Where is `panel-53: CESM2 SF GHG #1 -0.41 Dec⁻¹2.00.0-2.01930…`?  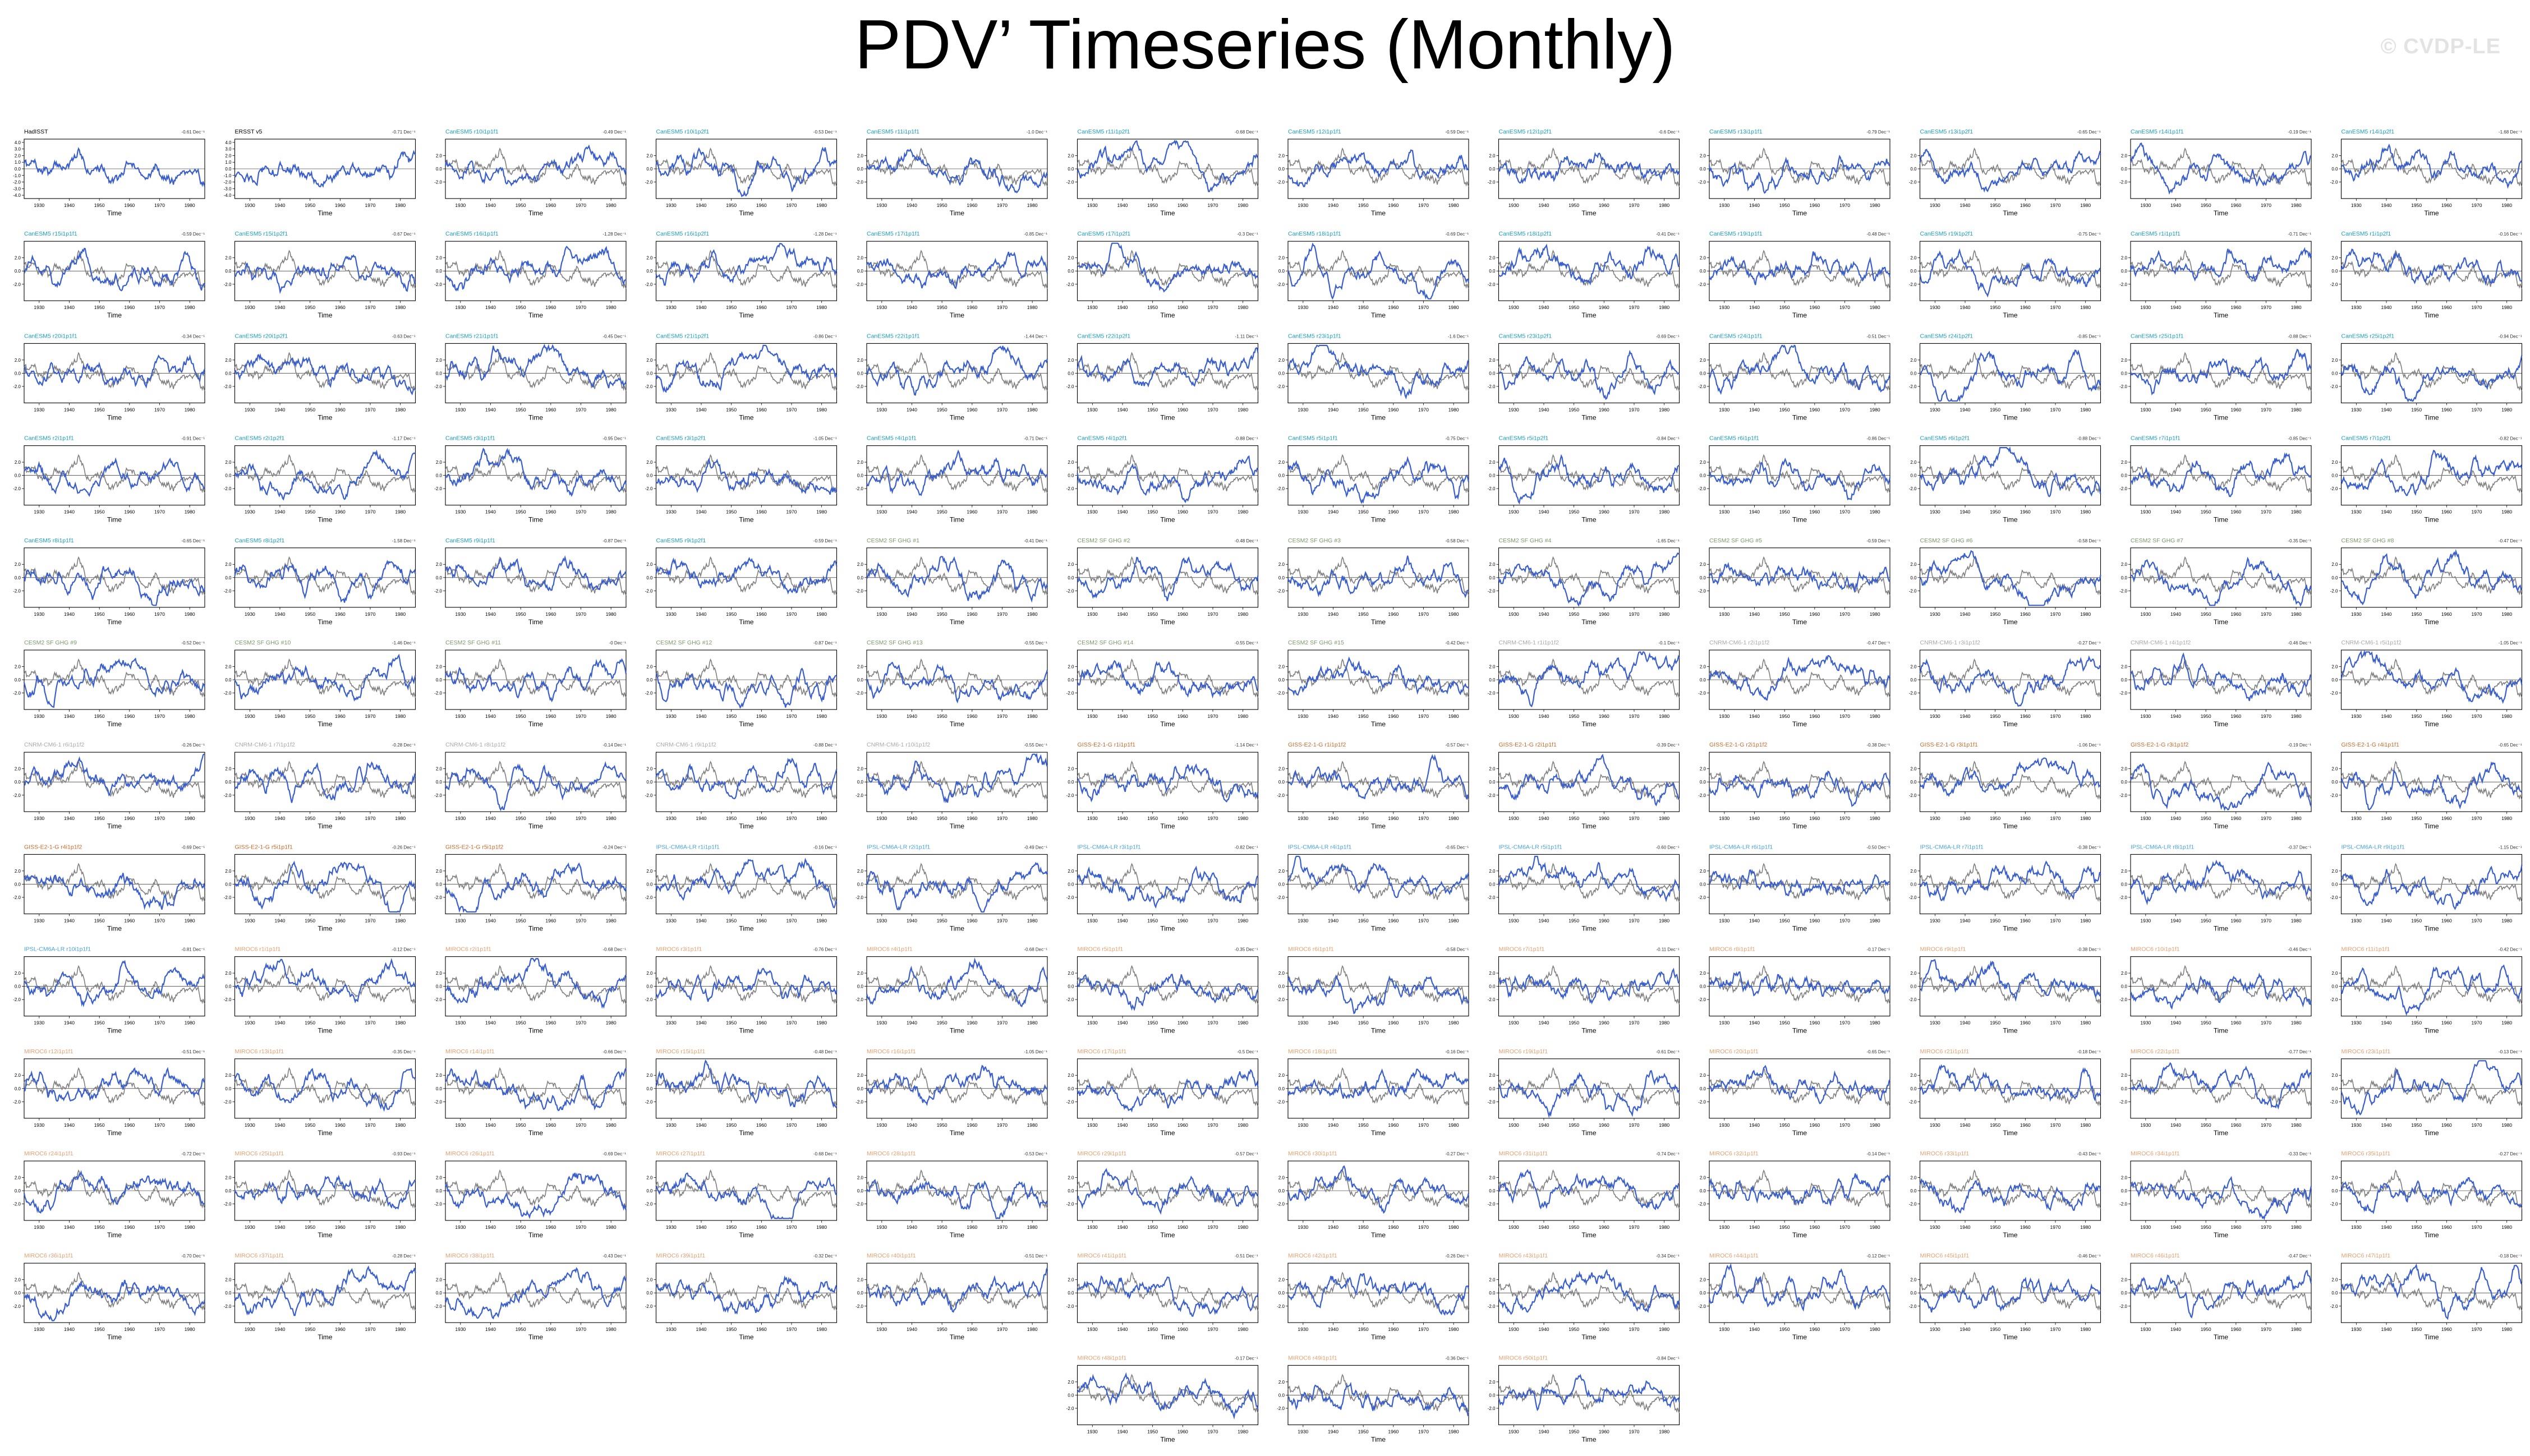 panel-53: CESM2 SF GHG #1 -0.41 Dec⁻¹2.00.0-2.01930… is located at coordinates (952, 581).